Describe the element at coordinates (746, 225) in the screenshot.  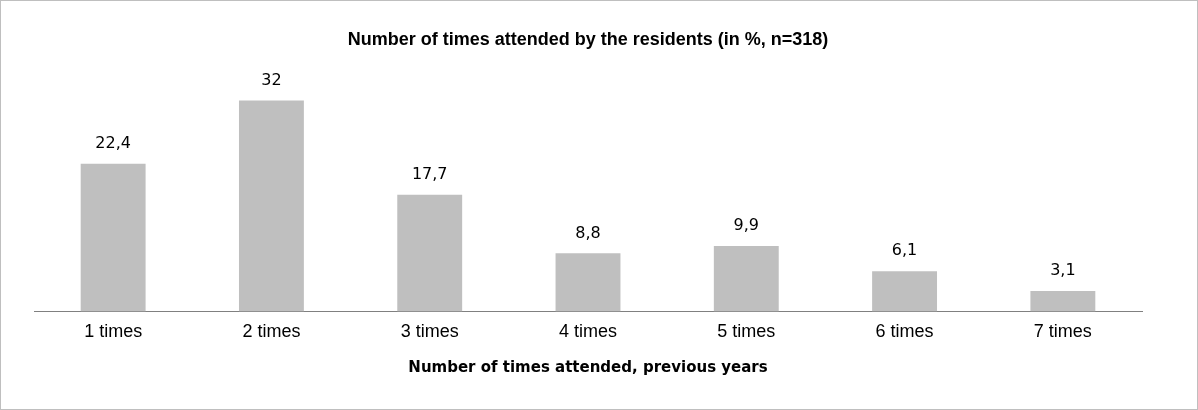
I see `data-label: 9,9` at that location.